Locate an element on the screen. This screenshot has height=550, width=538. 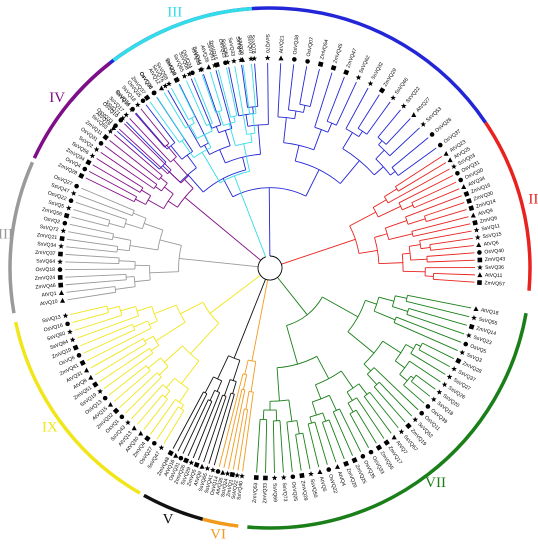
clade-label: V is located at coordinates (168, 520).